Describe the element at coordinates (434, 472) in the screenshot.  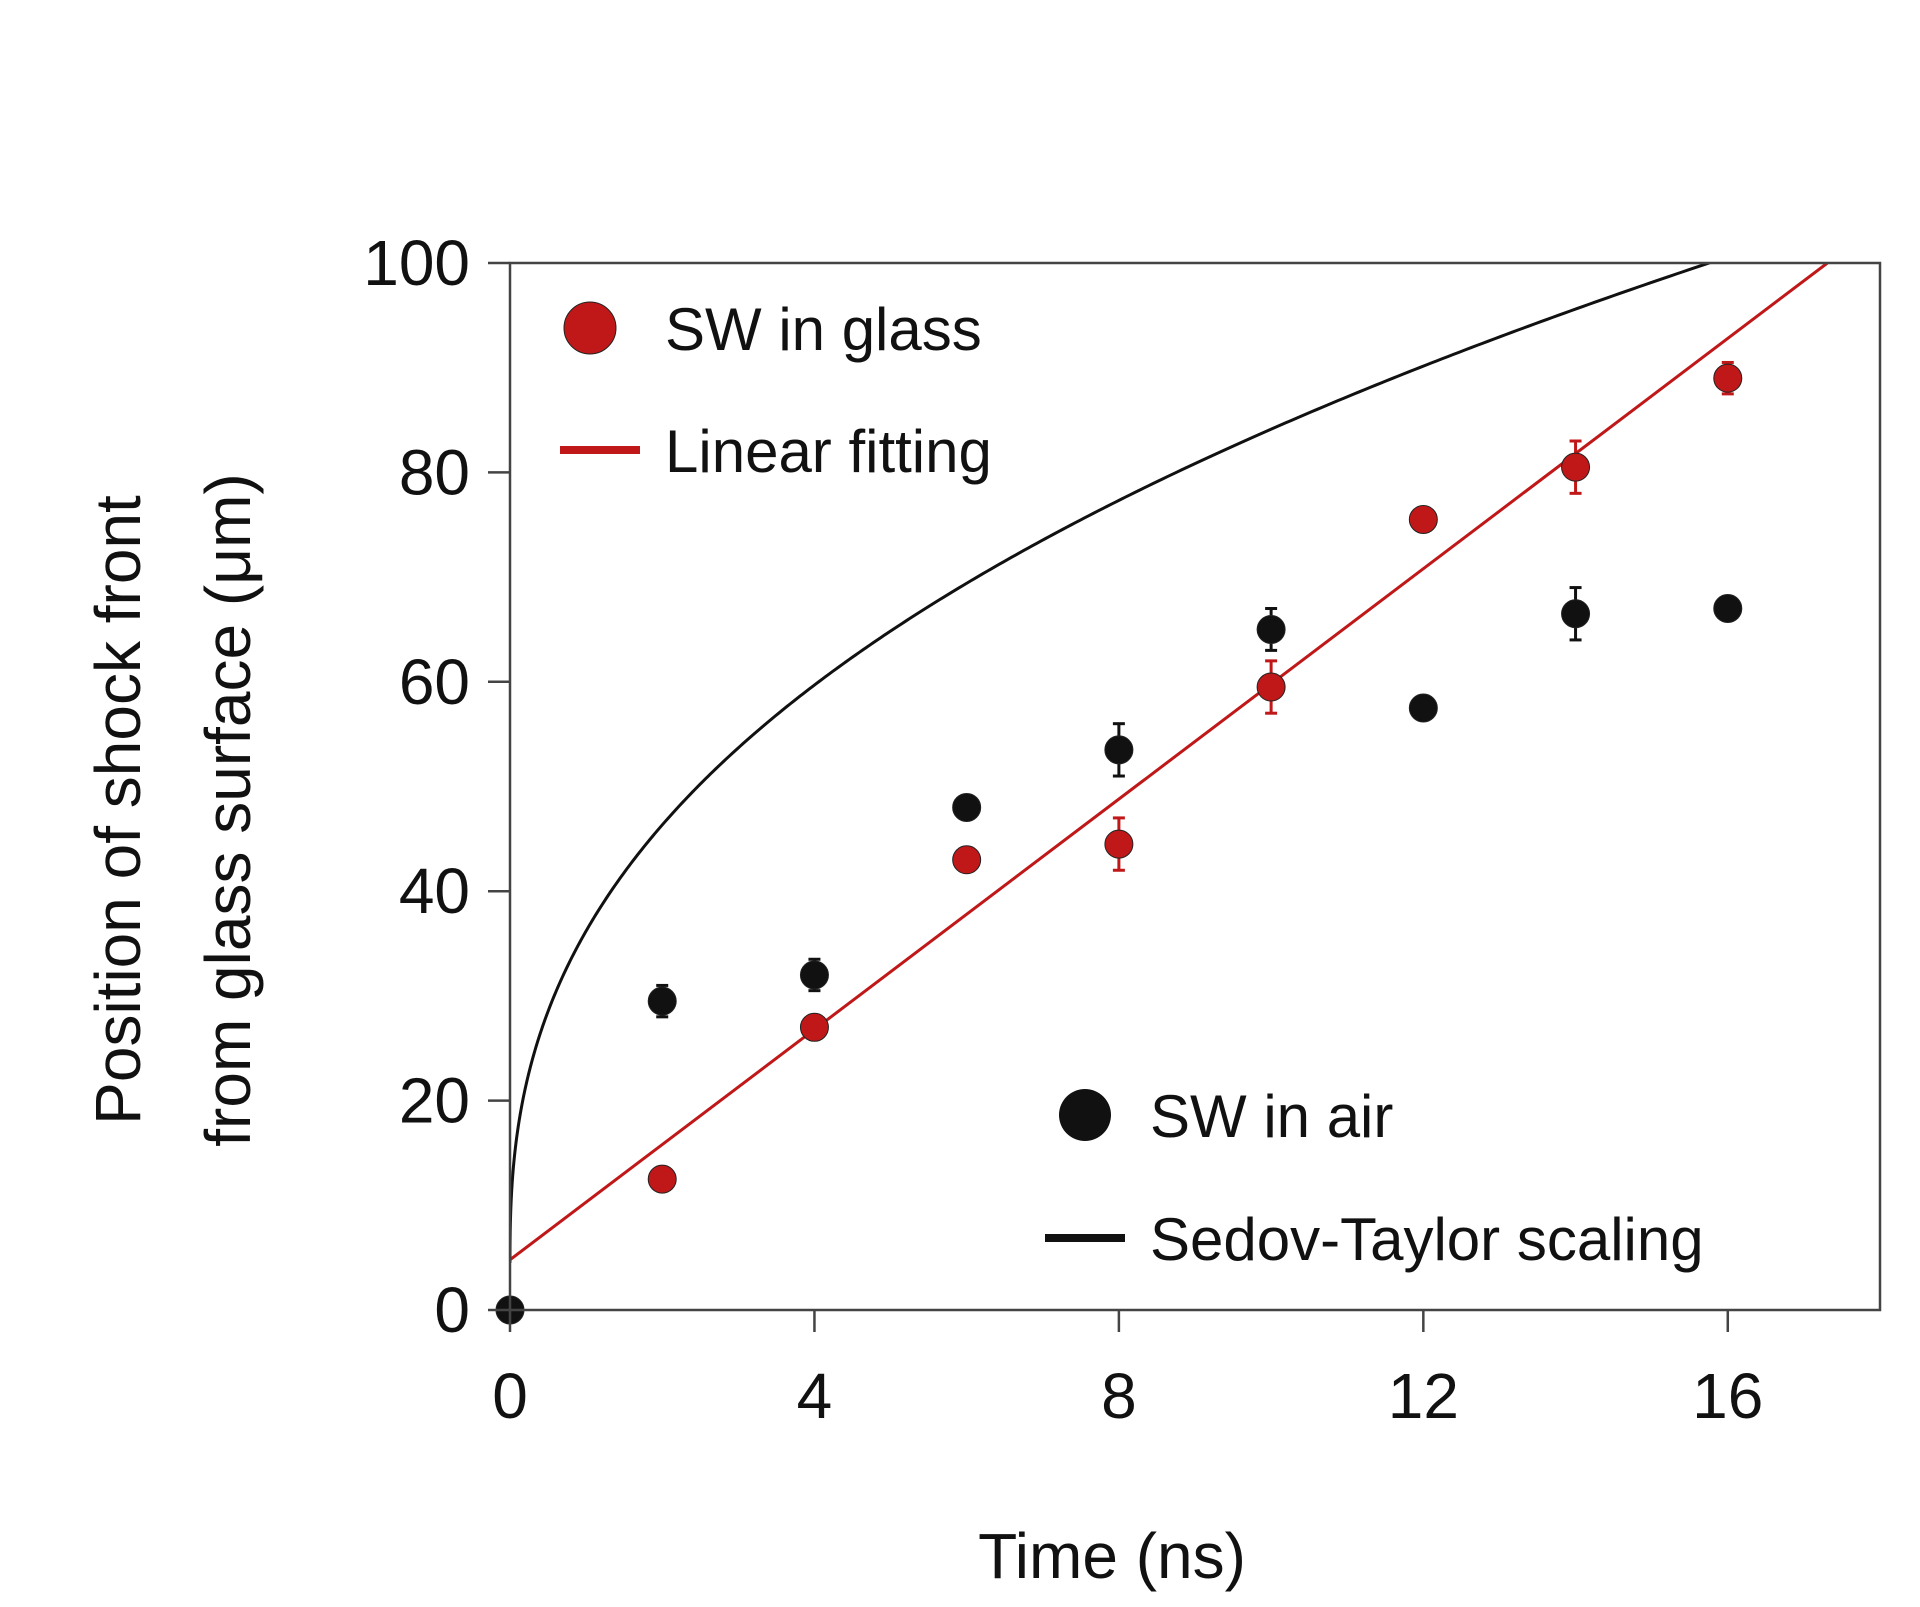
I see `y-tick-label: 80` at that location.